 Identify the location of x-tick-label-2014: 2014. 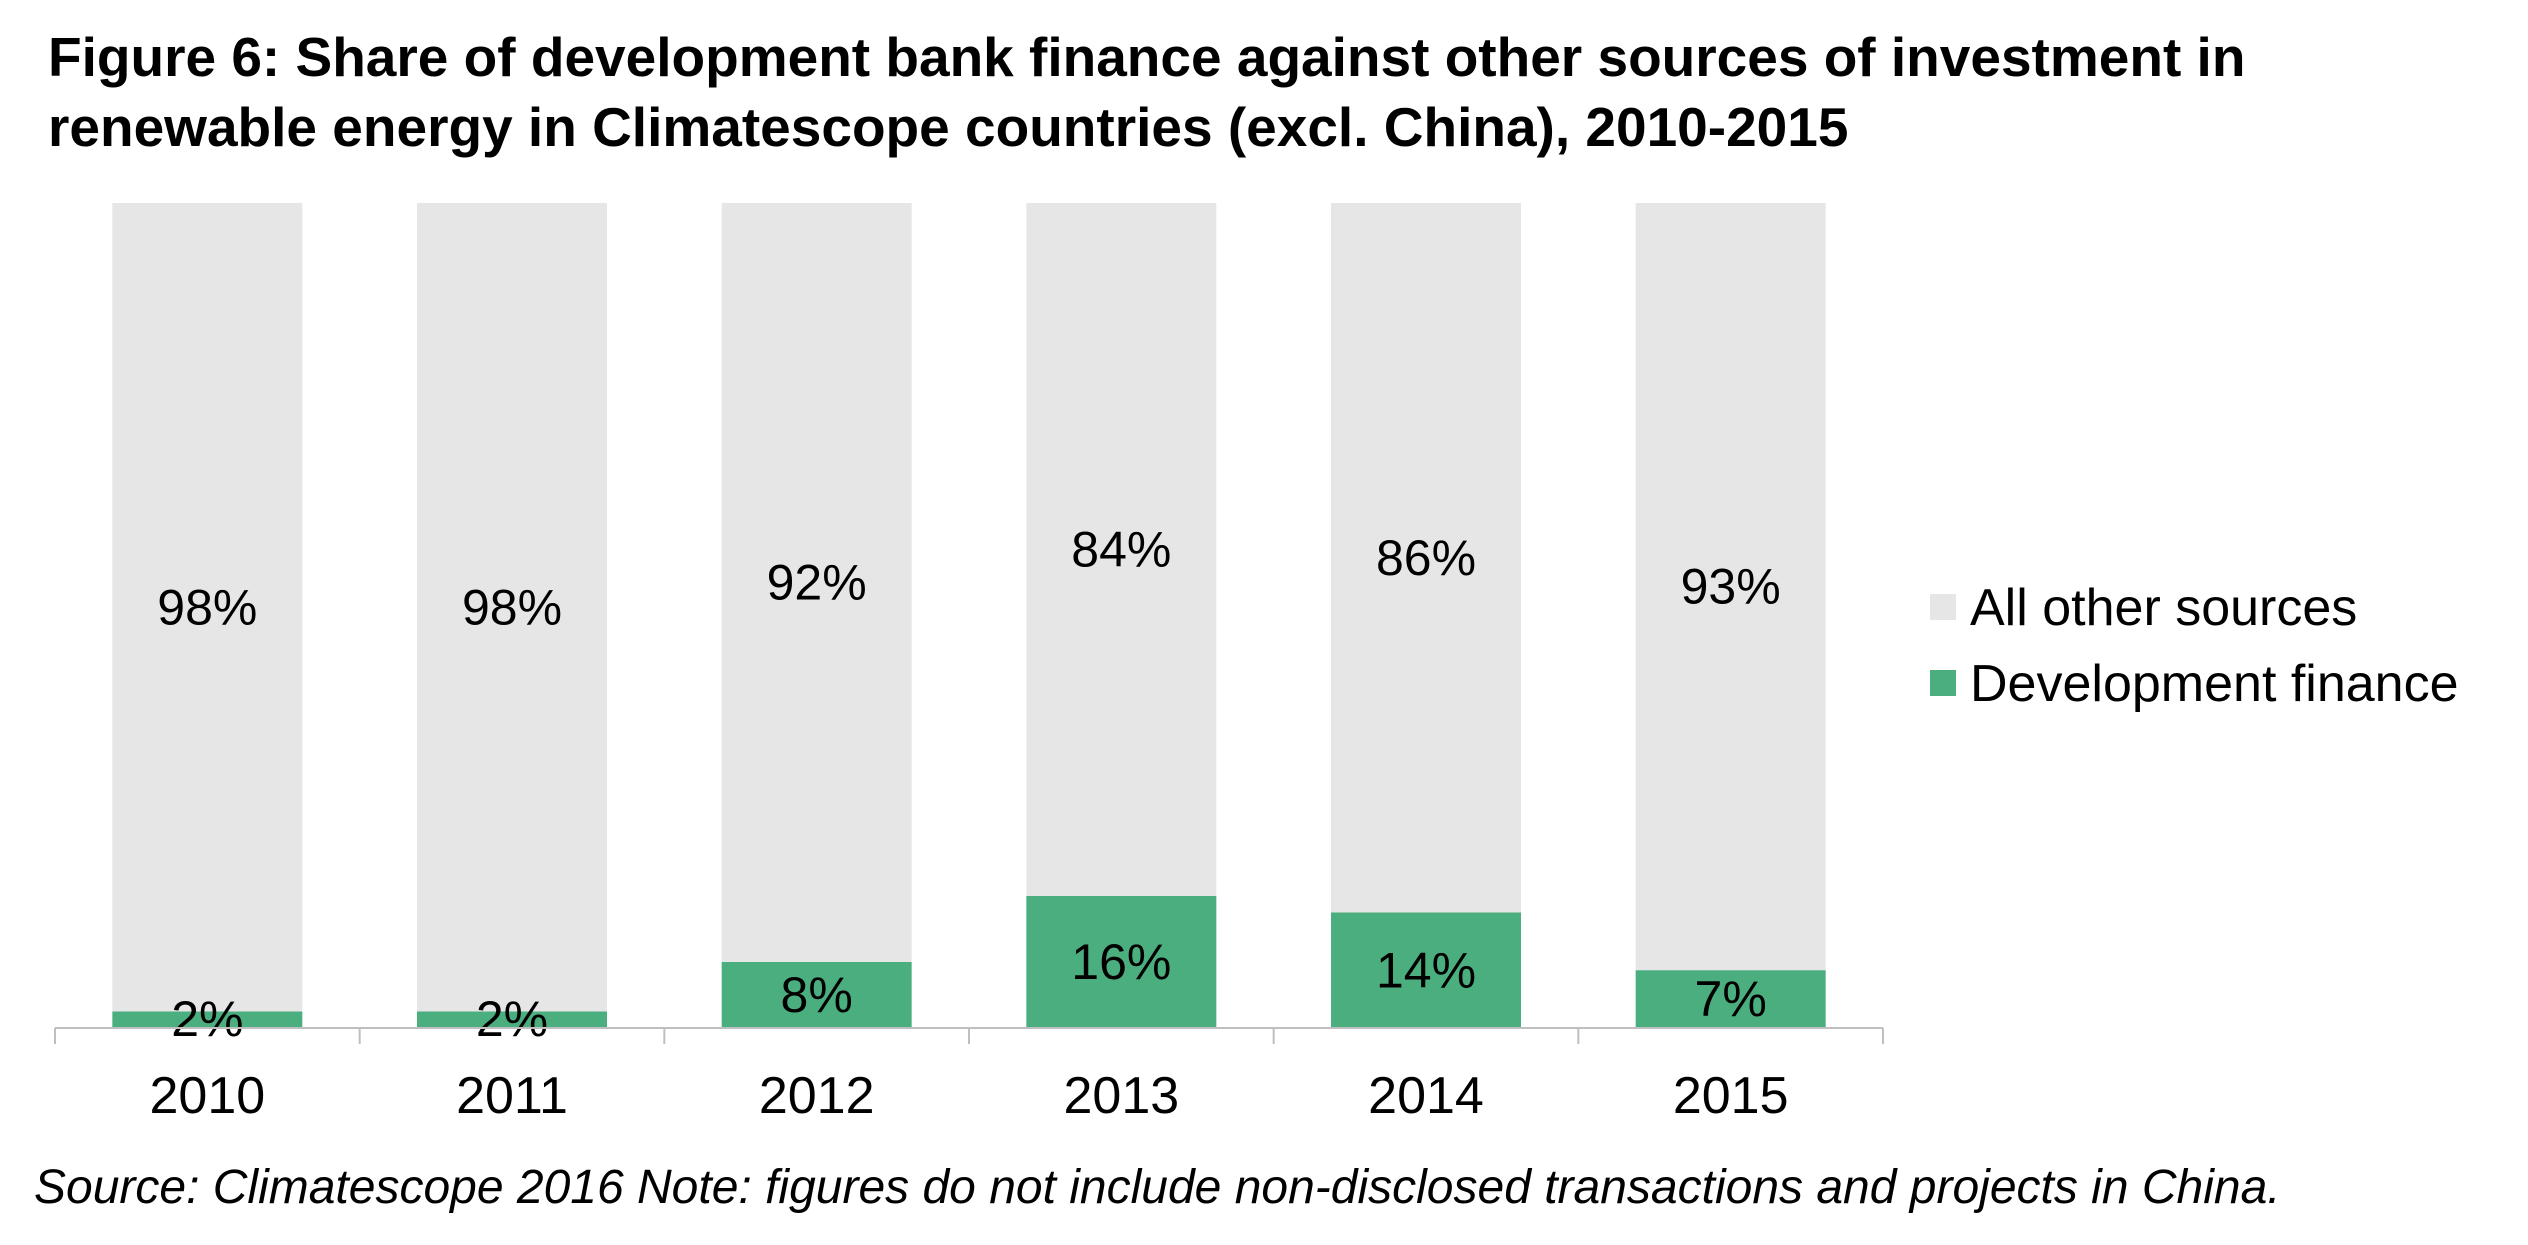
(1426, 1096).